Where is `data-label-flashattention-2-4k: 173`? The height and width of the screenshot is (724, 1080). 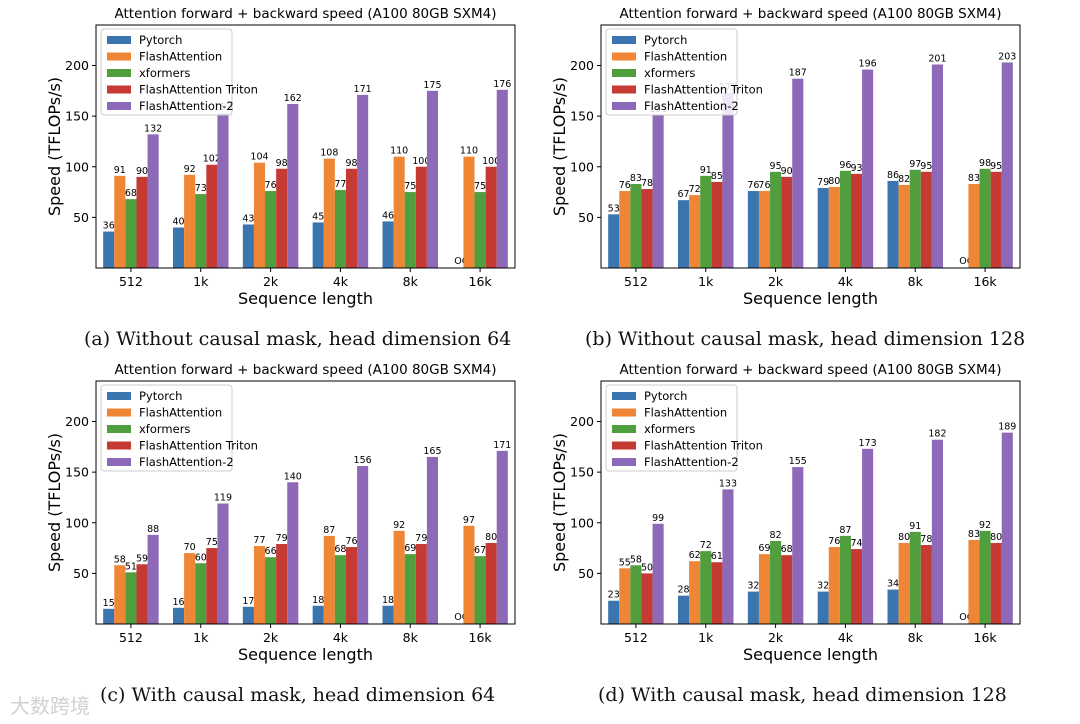
data-label-flashattention-2-4k: 173 is located at coordinates (868, 443).